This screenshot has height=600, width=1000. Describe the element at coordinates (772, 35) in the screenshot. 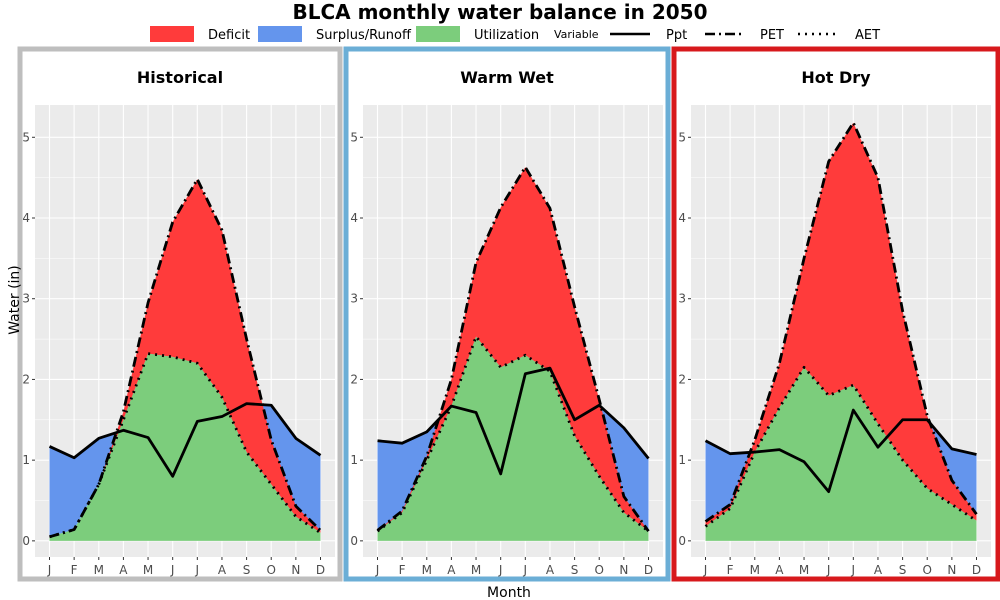

I see `legend-line-label-1: PET` at that location.